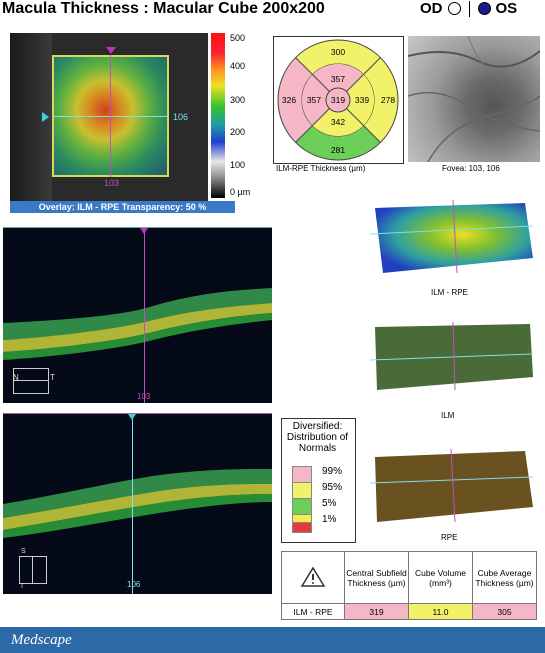 The width and height of the screenshot is (545, 653). What do you see at coordinates (112, 183) in the screenshot?
I see `v-scan-index: 103` at bounding box center [112, 183].